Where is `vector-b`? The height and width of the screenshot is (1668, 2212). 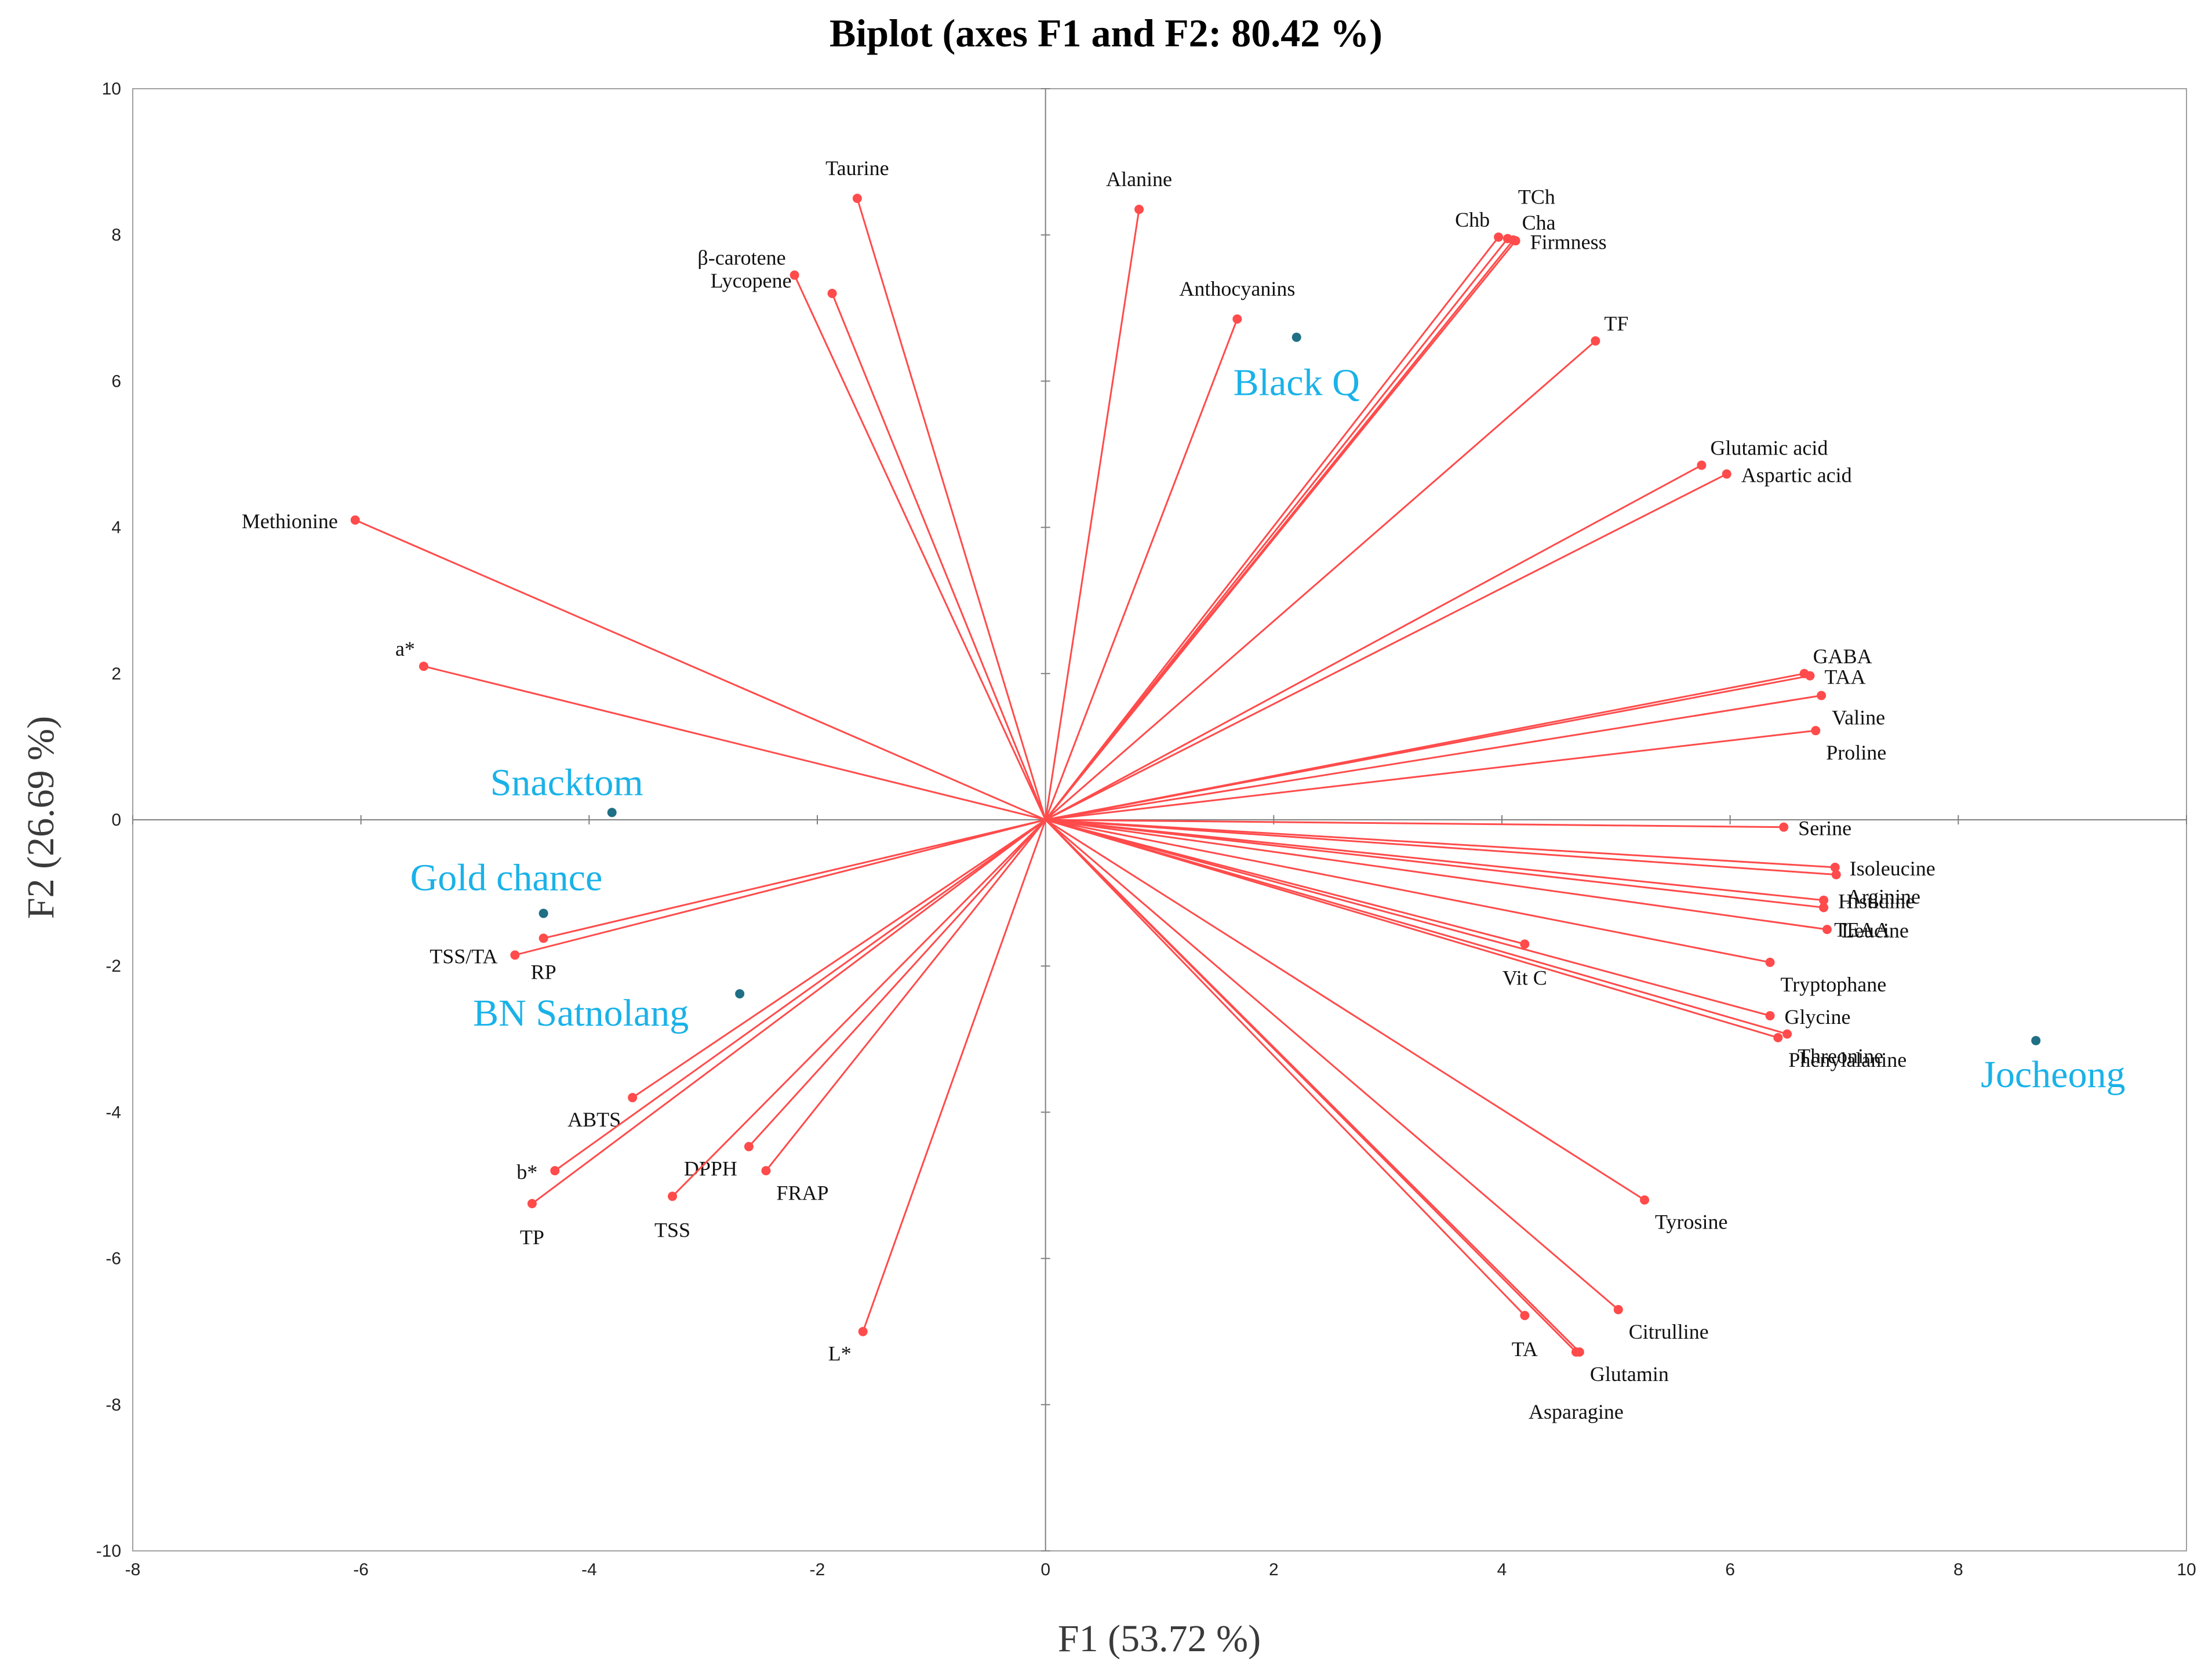 vector-b is located at coordinates (800, 995).